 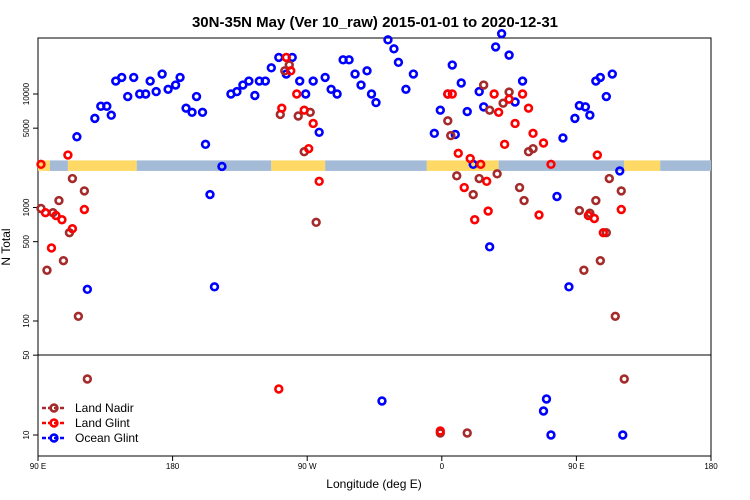 I want to click on legend-label-ocean-glint: Ocean Glint, so click(x=107, y=438).